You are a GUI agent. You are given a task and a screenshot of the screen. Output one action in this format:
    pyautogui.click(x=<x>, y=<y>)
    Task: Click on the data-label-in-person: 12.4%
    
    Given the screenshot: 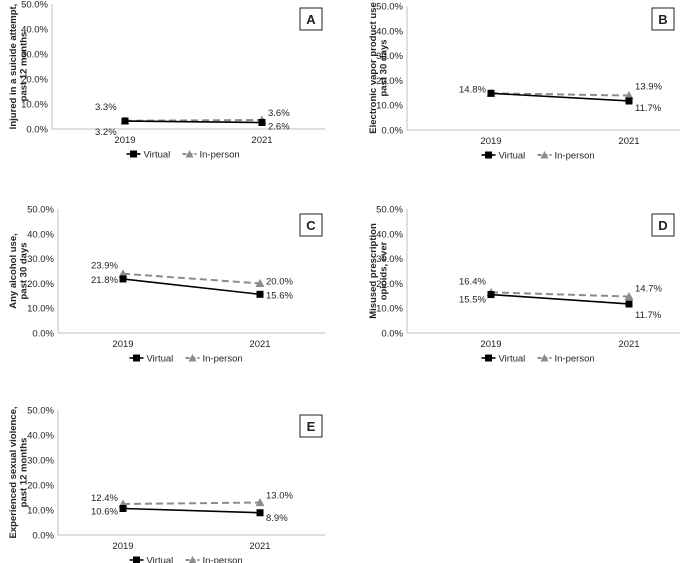 What is the action you would take?
    pyautogui.click(x=104, y=498)
    